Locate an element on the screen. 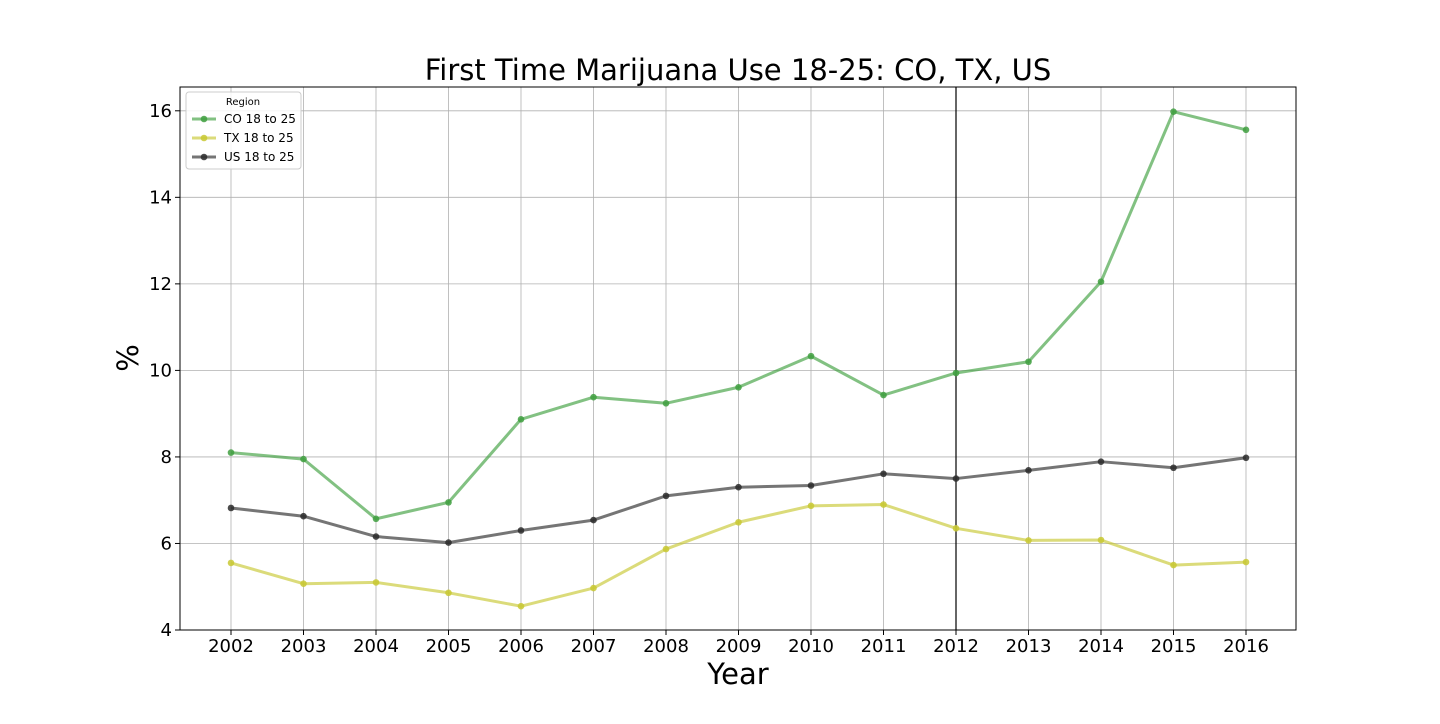 Image resolution: width=1440 pixels, height=724 pixels. legend: Region CO 18 to 25 TX 18 to 25 US 18 to 25 is located at coordinates (243, 130).